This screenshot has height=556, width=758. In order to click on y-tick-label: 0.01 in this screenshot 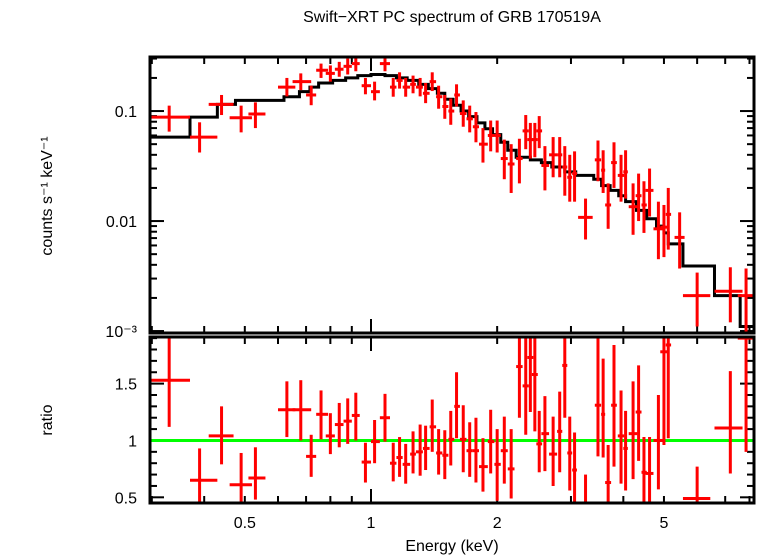, I will do `click(121, 222)`.